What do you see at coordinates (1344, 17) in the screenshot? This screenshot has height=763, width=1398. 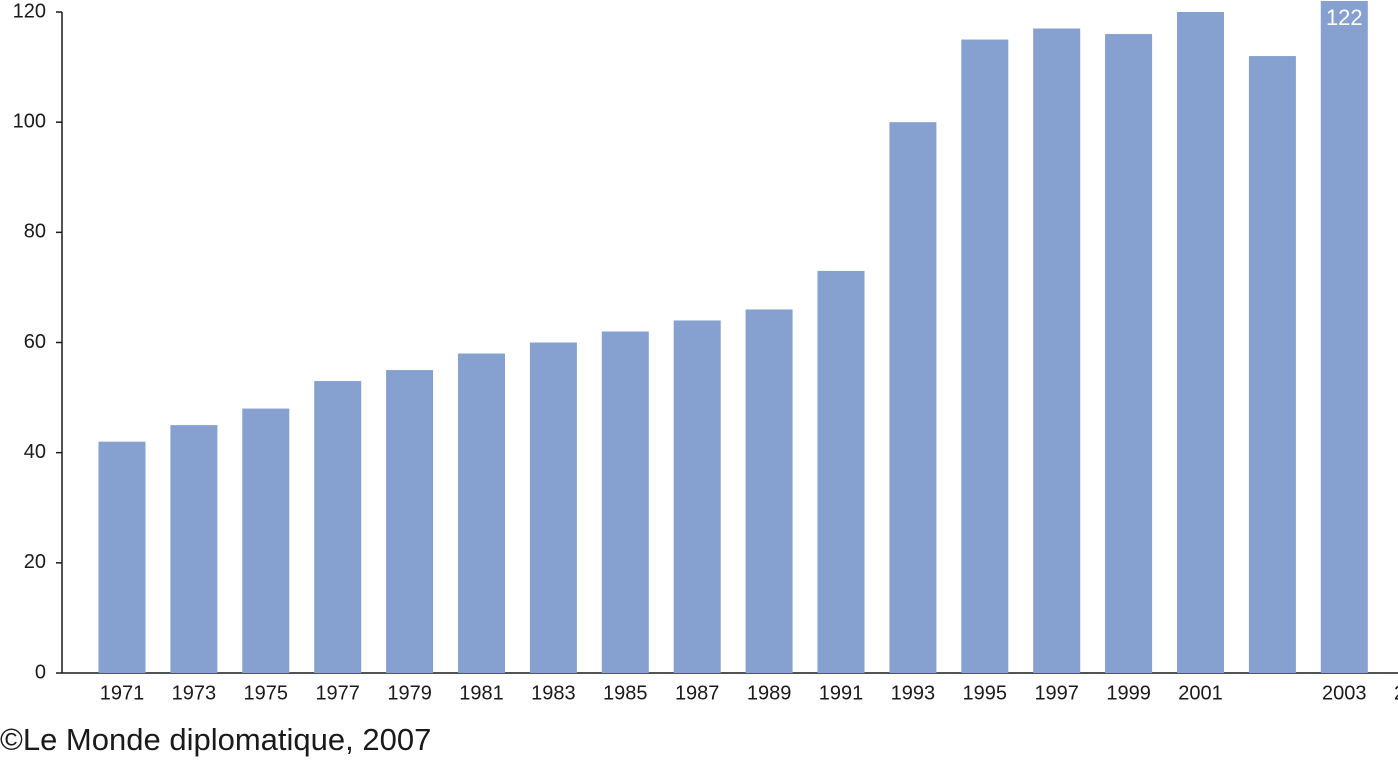 I see `value-label: 122` at bounding box center [1344, 17].